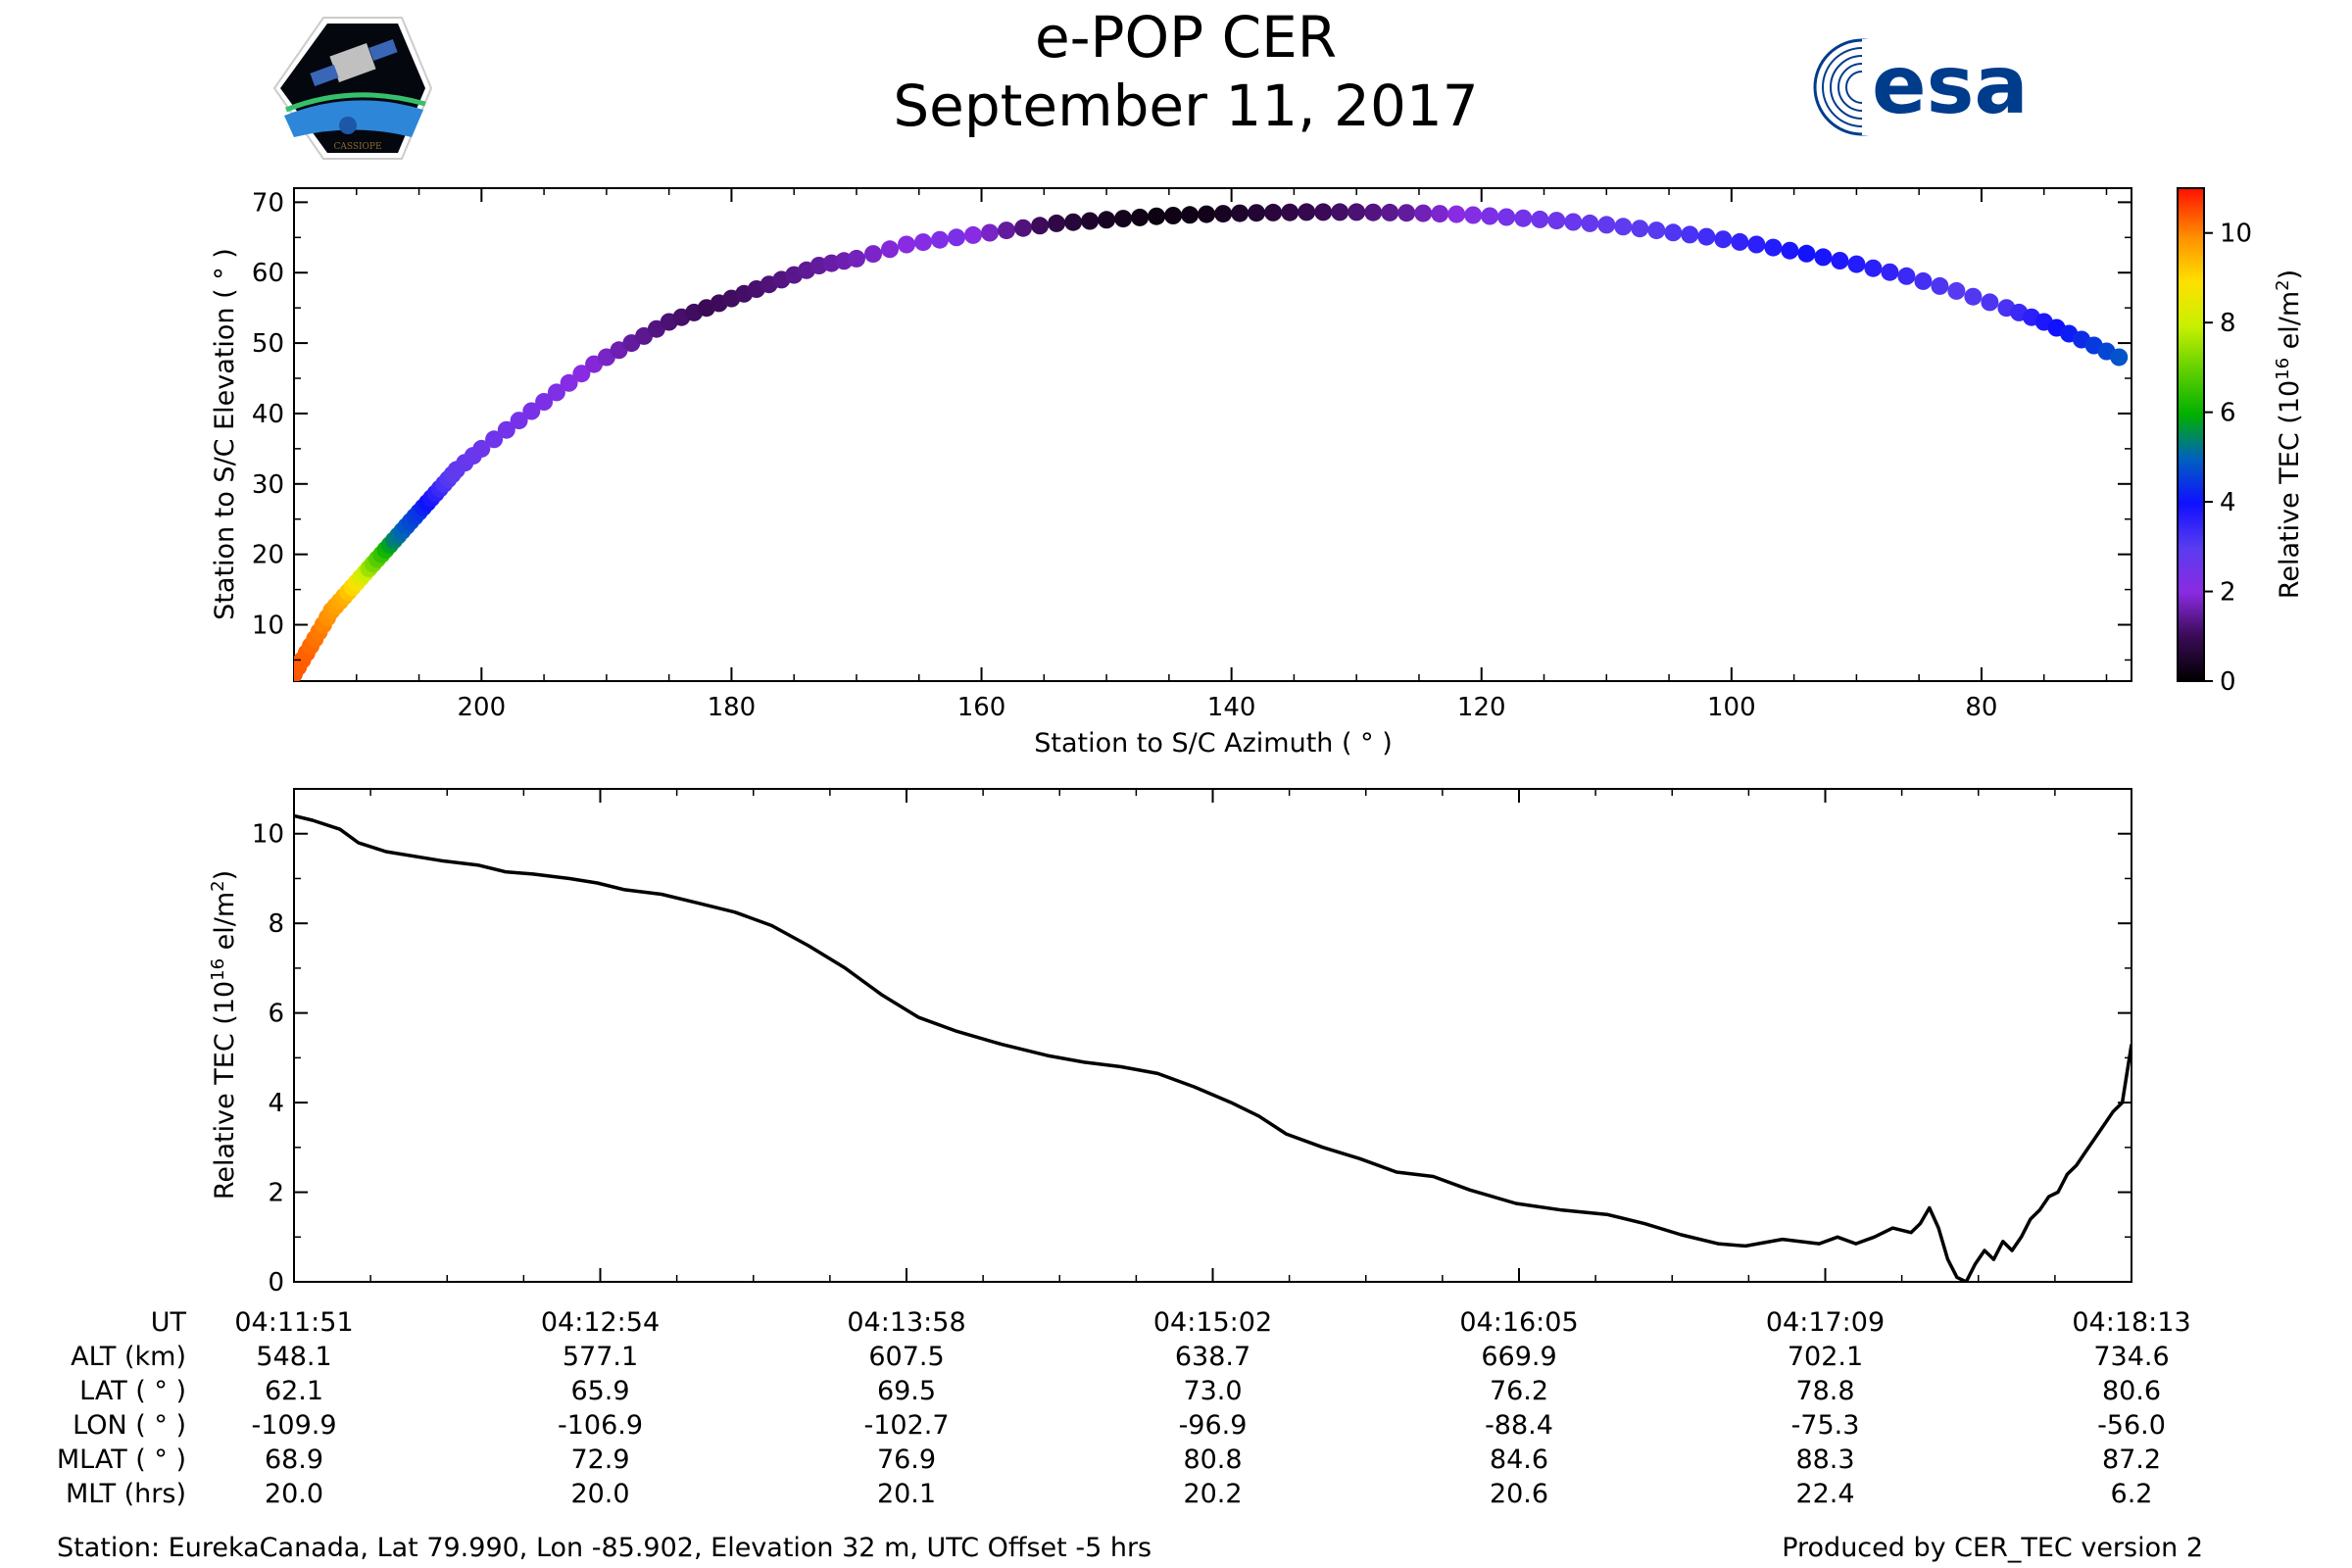  Describe the element at coordinates (1518, 1322) in the screenshot. I see `table-cell: 04:16:05` at that location.